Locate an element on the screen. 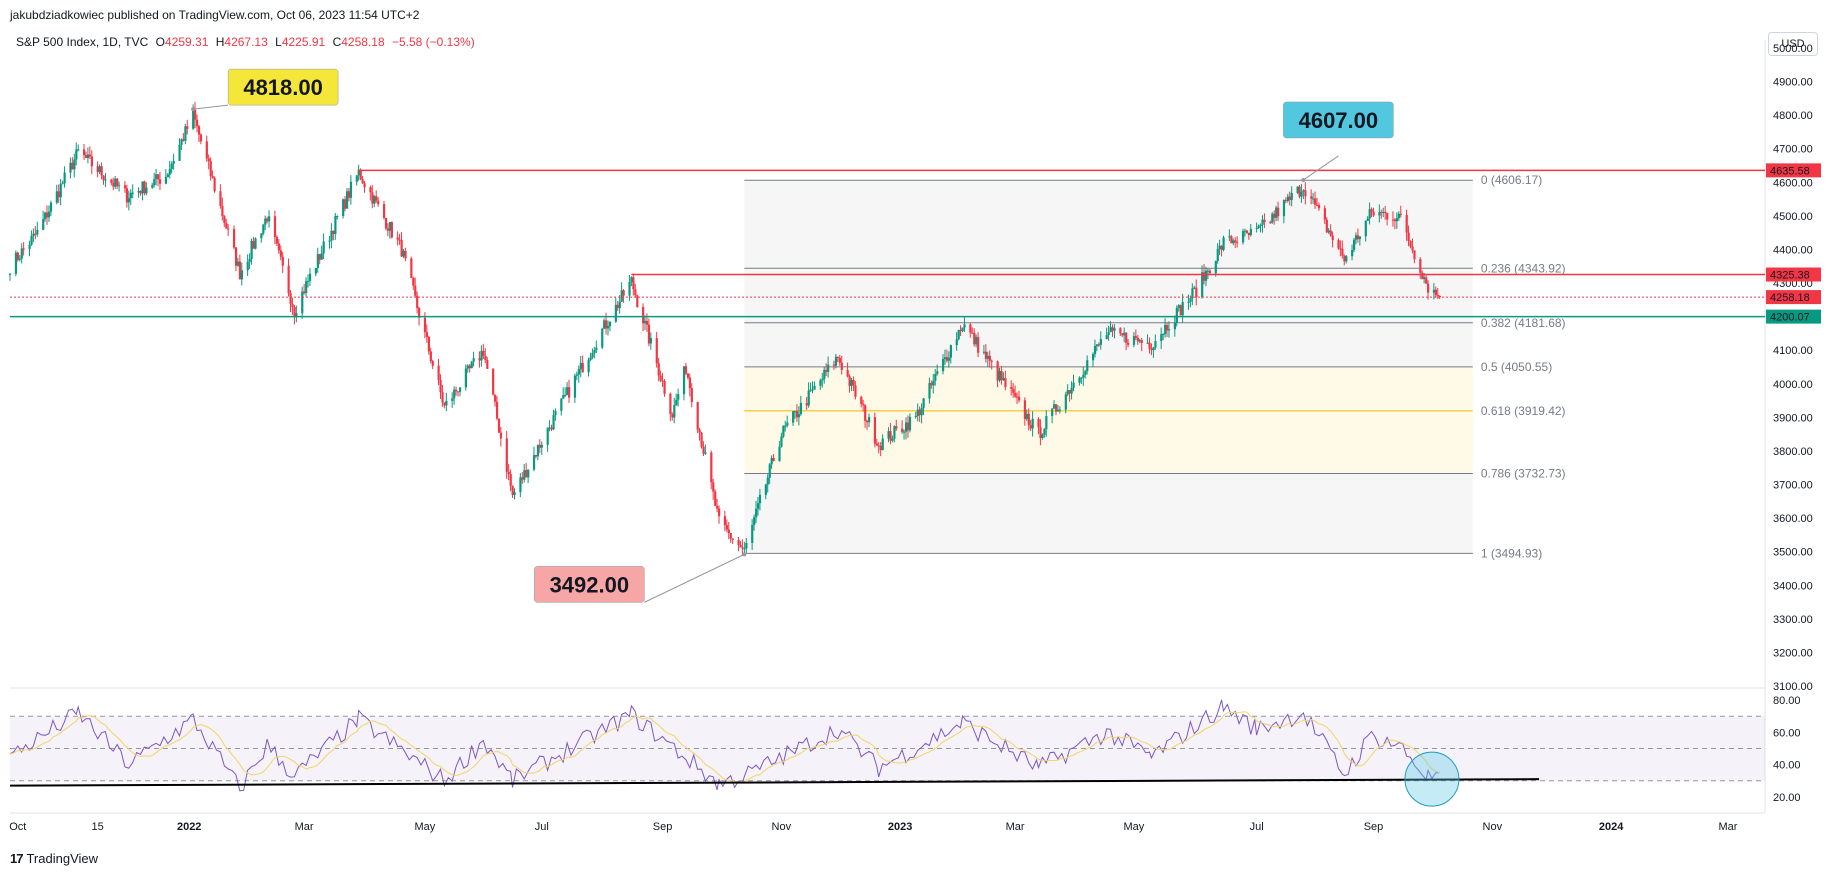 The image size is (1835, 879). price-axis-tick: 3700.00 is located at coordinates (1793, 486).